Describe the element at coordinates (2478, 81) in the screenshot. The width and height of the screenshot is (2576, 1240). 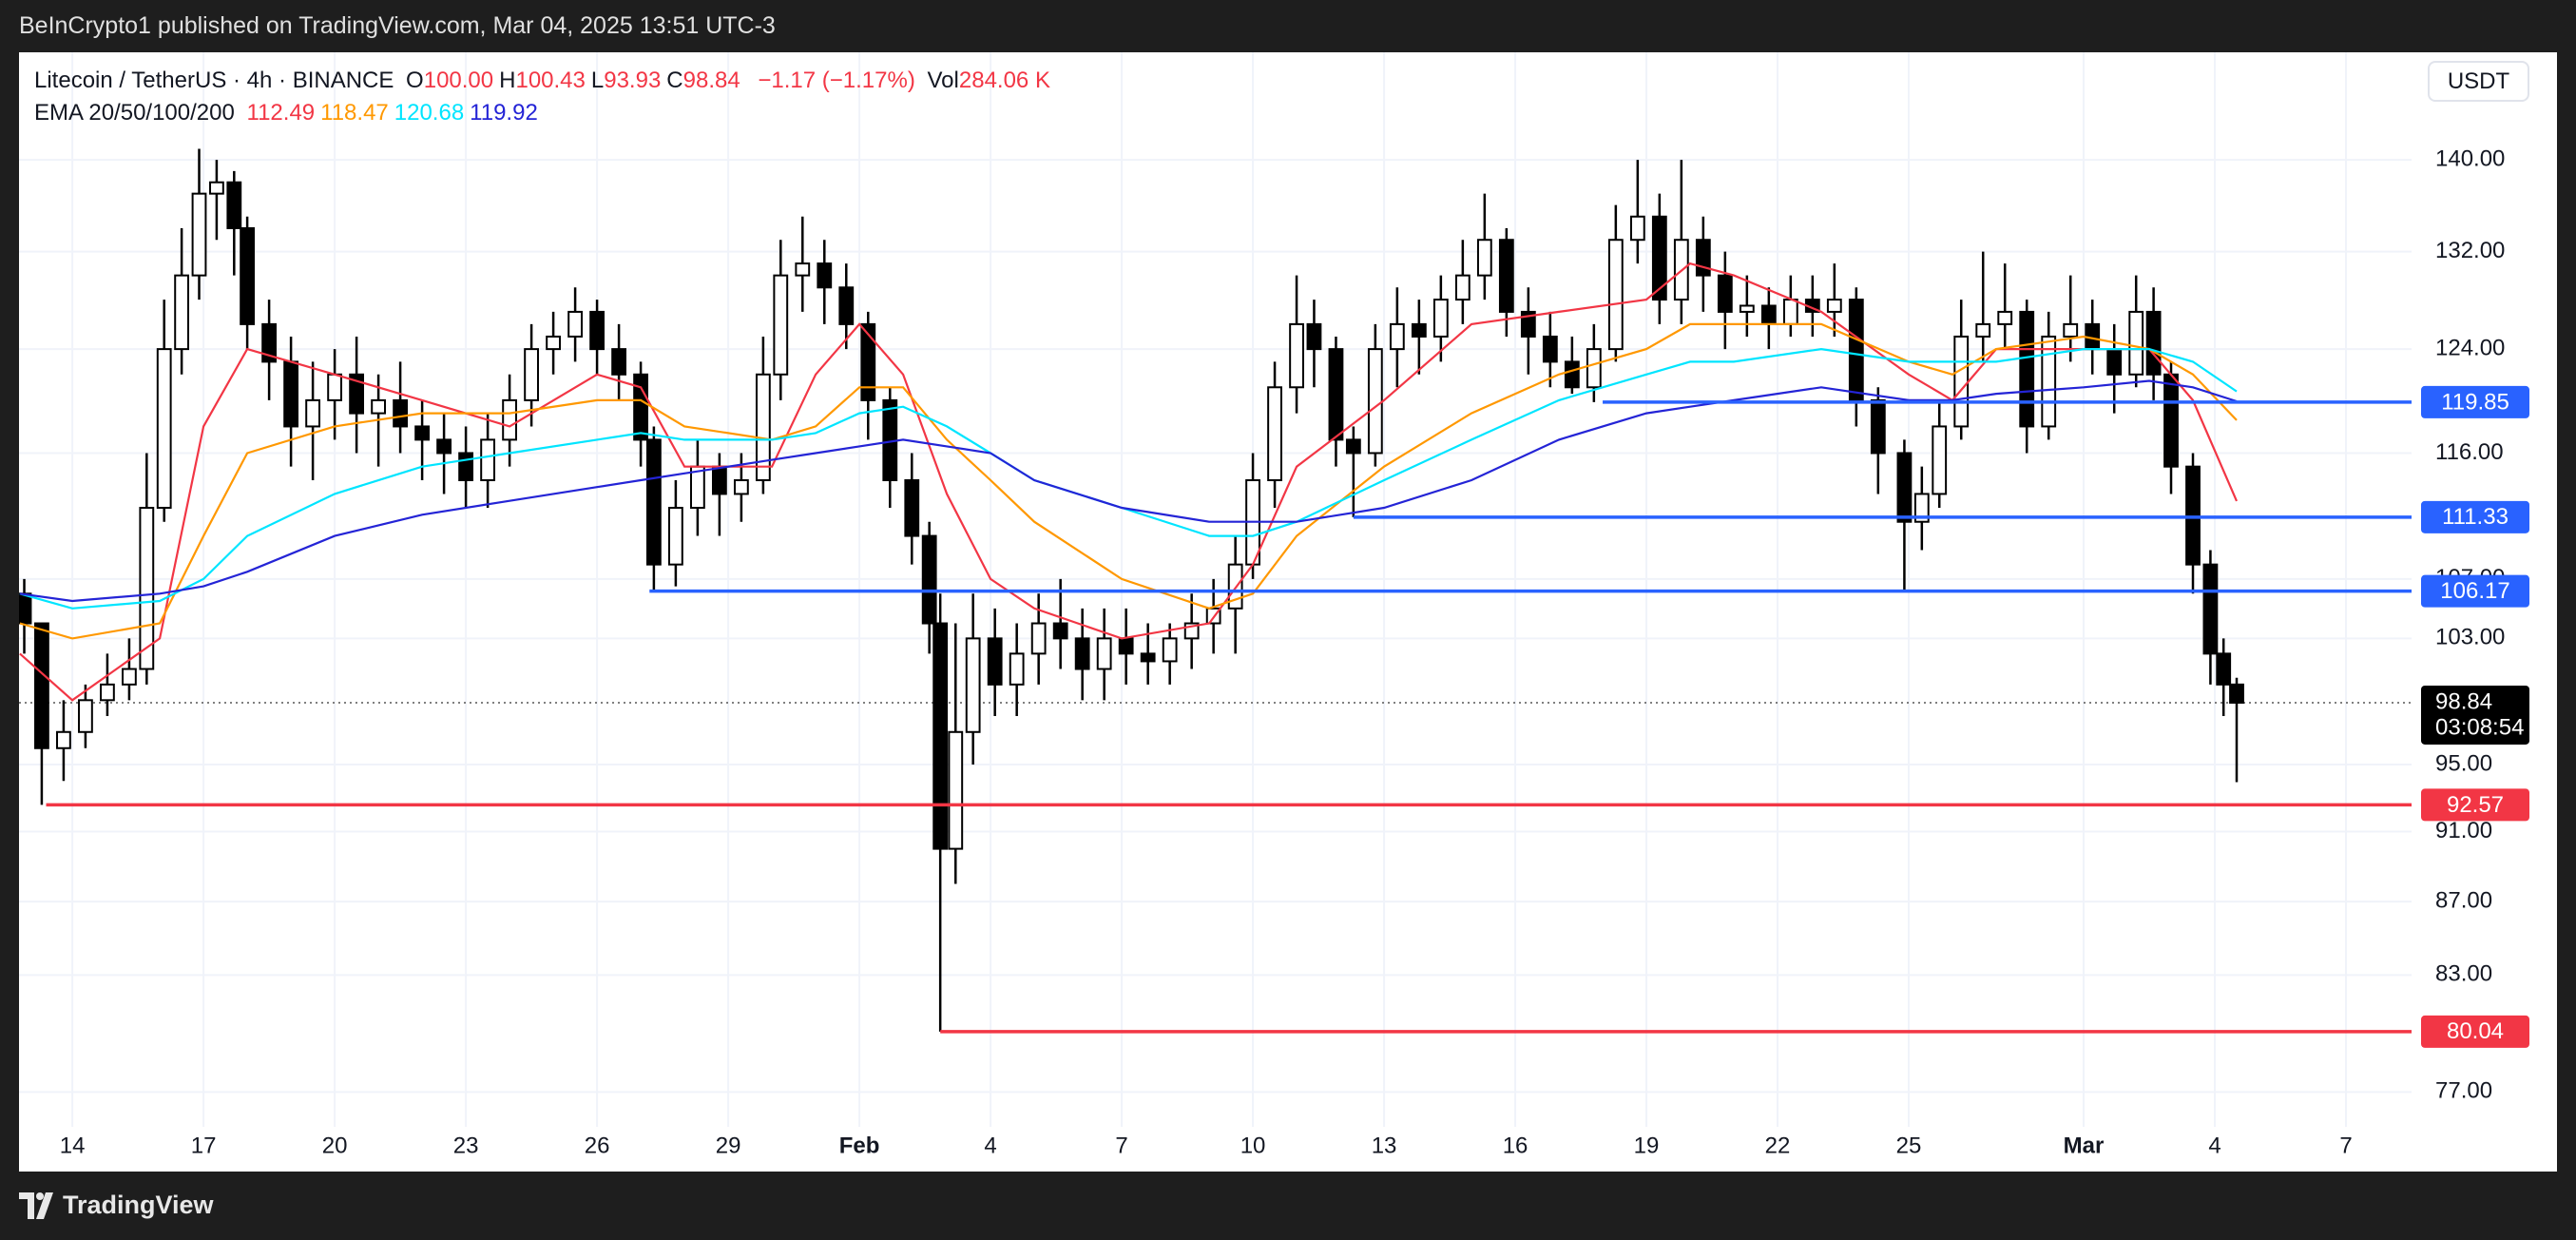
I see `currency-button: USDT` at that location.